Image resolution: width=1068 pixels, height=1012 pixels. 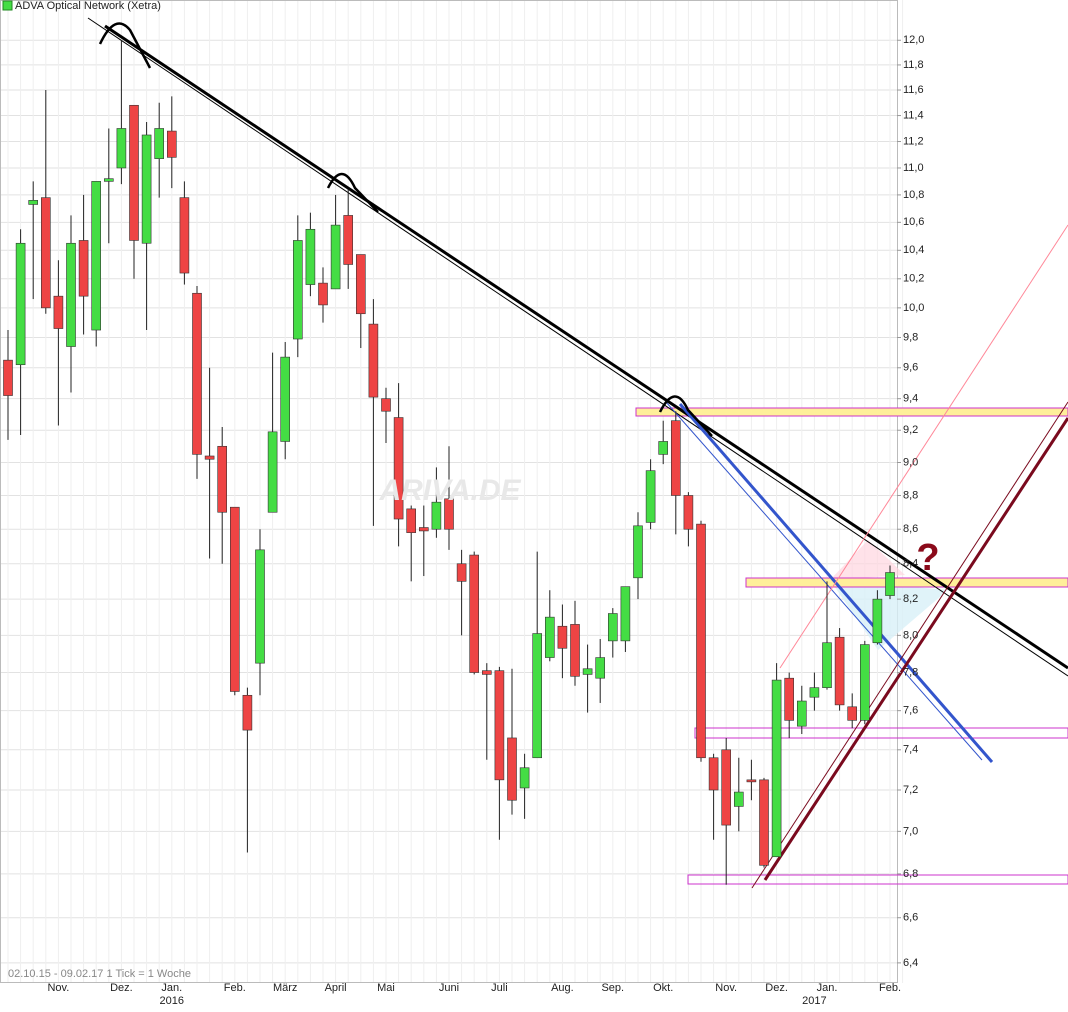 What do you see at coordinates (827, 988) in the screenshot?
I see `x-tick-label: Jan.` at bounding box center [827, 988].